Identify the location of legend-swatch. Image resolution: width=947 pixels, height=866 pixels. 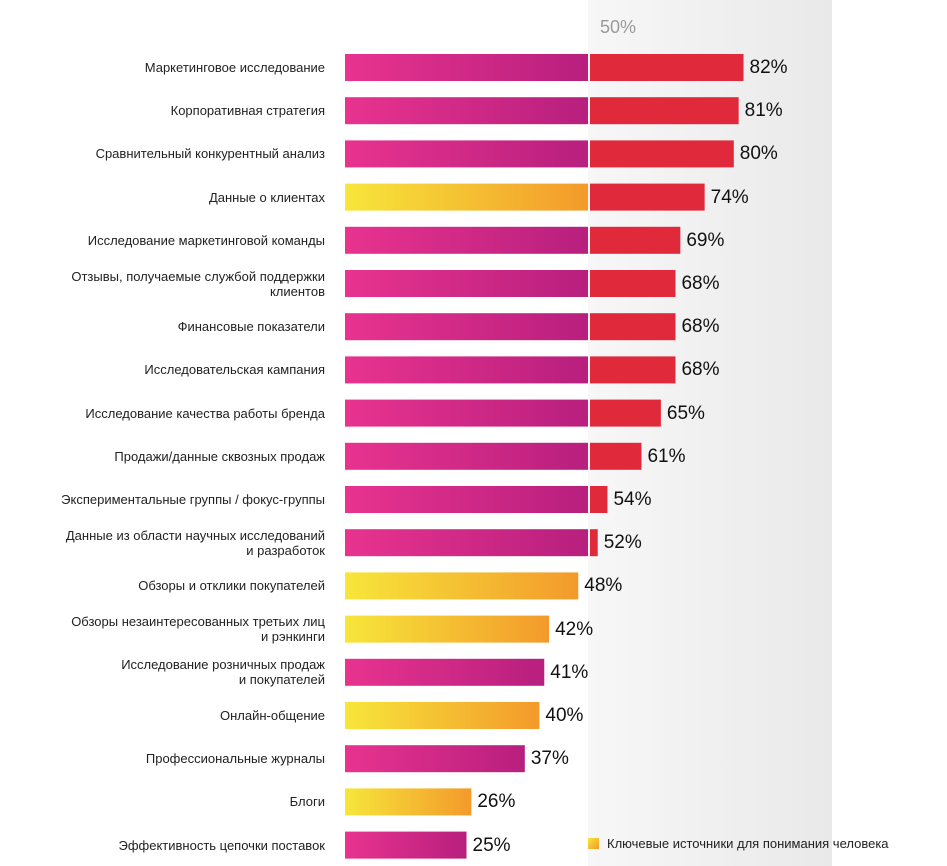
(593, 843).